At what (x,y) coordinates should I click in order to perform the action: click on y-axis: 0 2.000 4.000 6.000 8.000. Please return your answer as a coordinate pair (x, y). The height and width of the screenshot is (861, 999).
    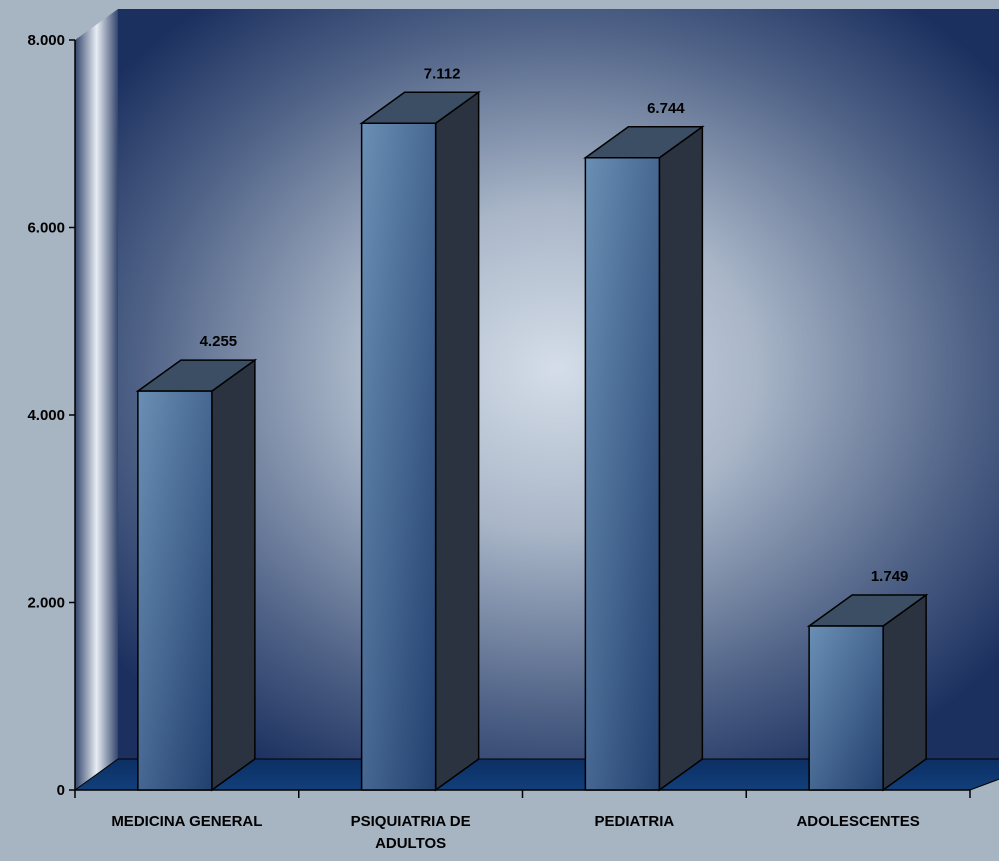
    Looking at the image, I should click on (51, 415).